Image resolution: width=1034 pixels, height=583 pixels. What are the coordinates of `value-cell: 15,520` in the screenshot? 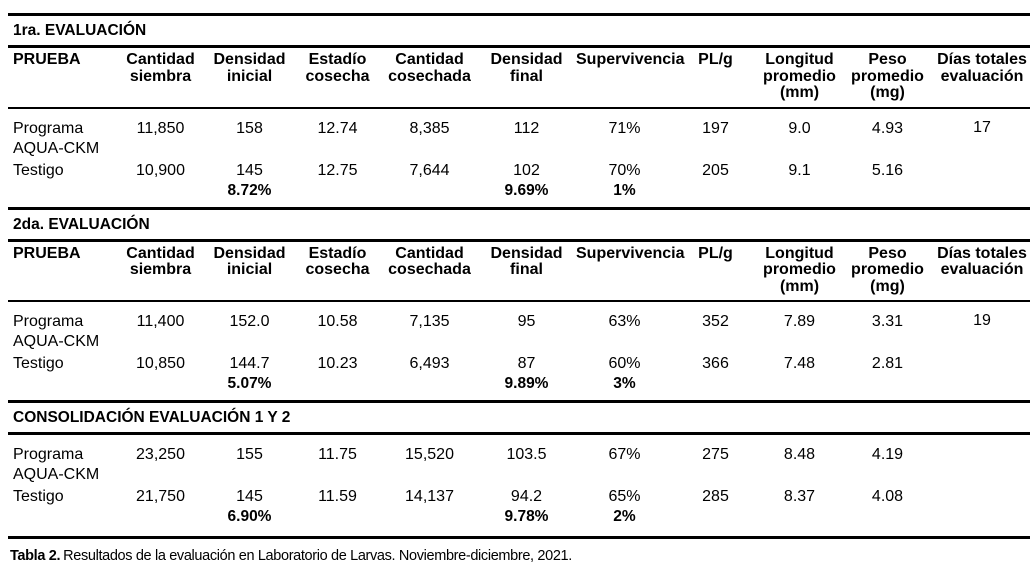 It's located at (429, 454).